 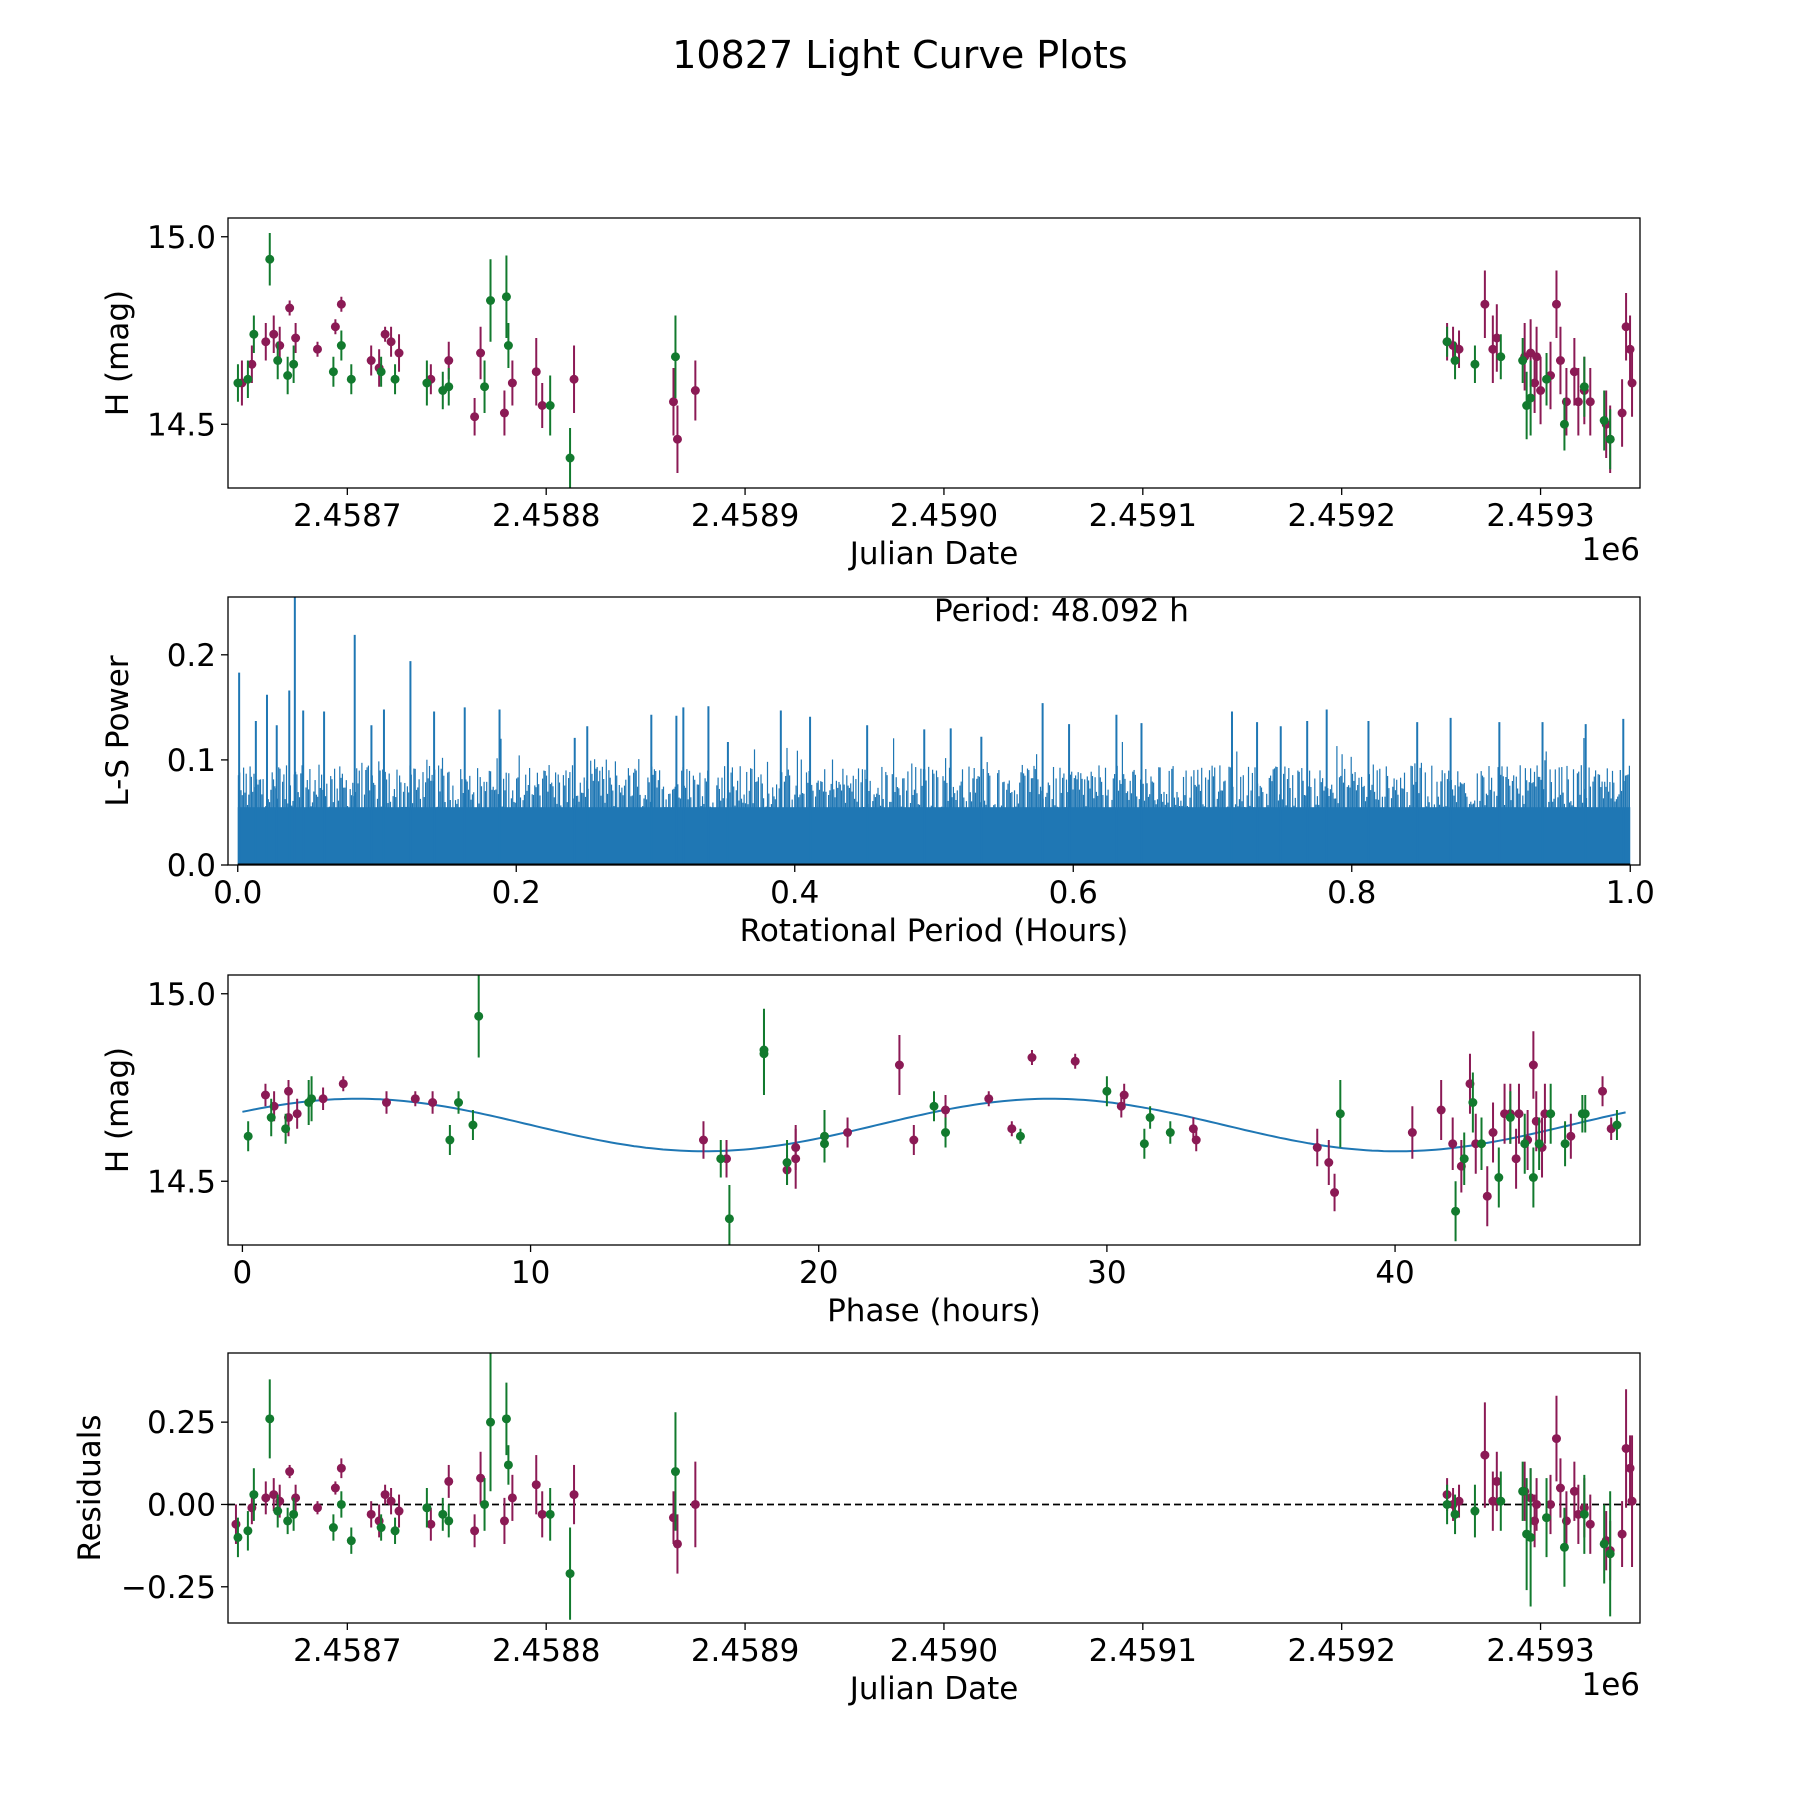 I want to click on y-axis-label: L-S Power, so click(x=118, y=730).